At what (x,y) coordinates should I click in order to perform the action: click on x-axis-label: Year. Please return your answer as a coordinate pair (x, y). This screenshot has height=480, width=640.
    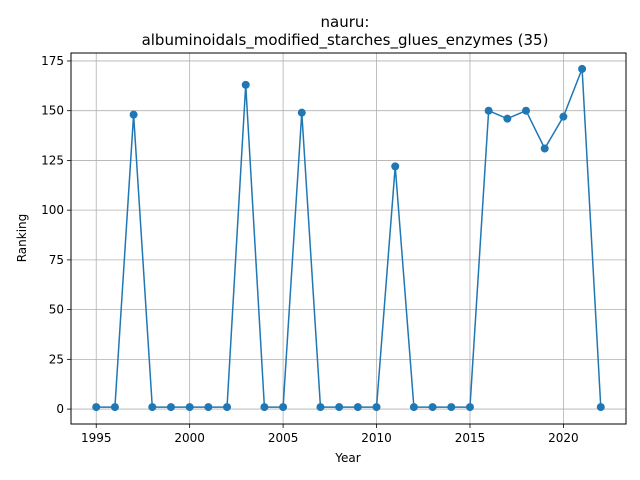
    Looking at the image, I should click on (347, 458).